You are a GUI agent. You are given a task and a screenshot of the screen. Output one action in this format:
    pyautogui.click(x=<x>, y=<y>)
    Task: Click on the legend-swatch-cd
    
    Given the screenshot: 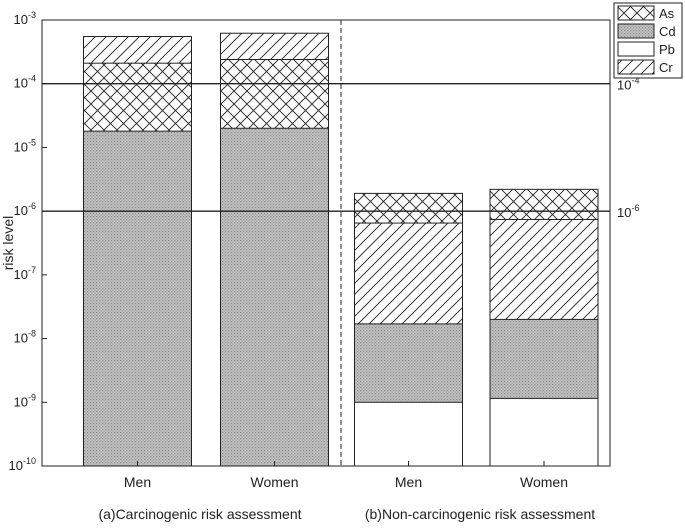 What is the action you would take?
    pyautogui.click(x=636, y=31)
    